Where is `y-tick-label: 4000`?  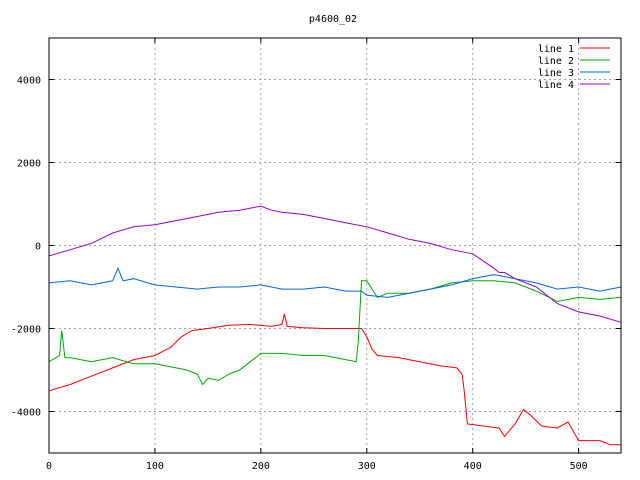 y-tick-label: 4000 is located at coordinates (29, 81).